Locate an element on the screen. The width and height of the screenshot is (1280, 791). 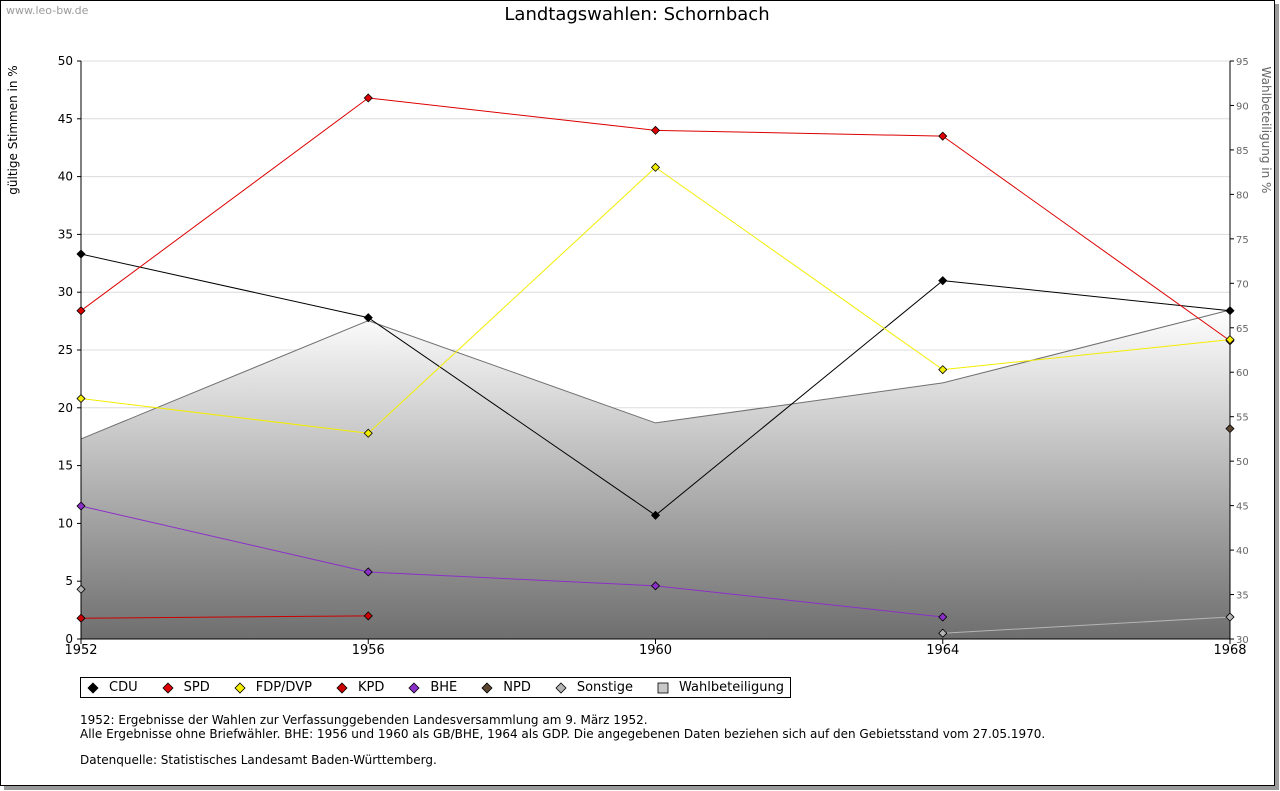
legend-label: Wahlbeteiligung is located at coordinates (732, 687).